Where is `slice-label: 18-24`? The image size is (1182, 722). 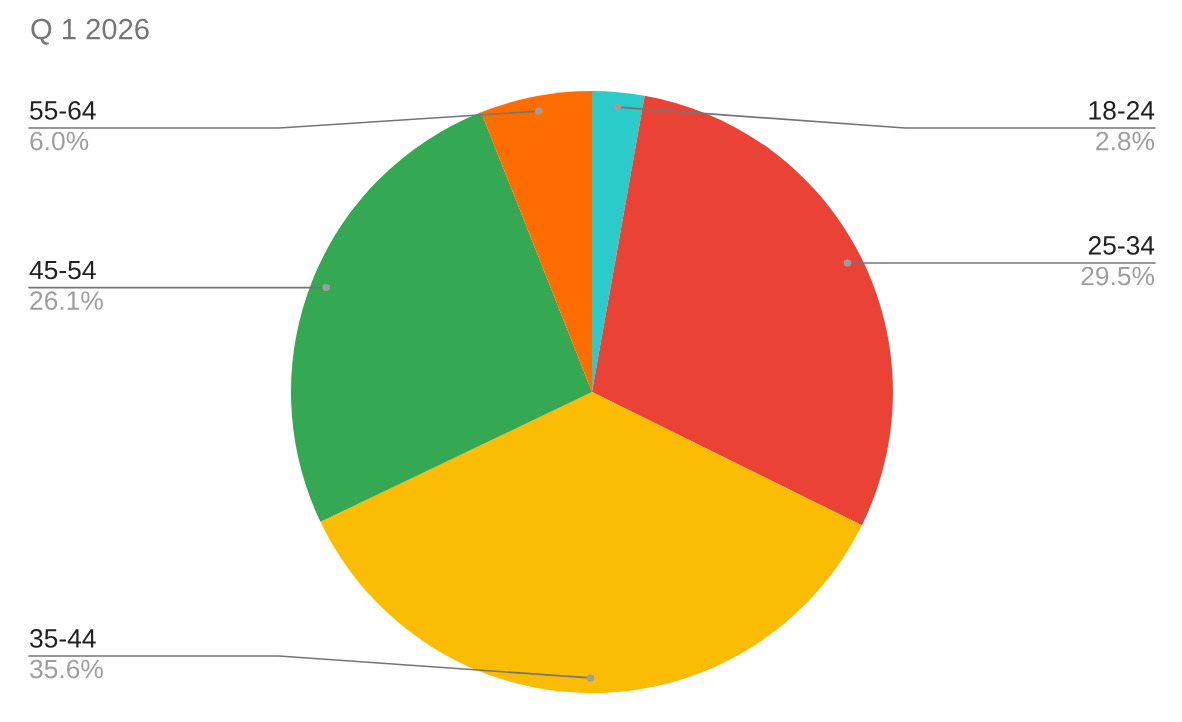 slice-label: 18-24 is located at coordinates (1122, 110).